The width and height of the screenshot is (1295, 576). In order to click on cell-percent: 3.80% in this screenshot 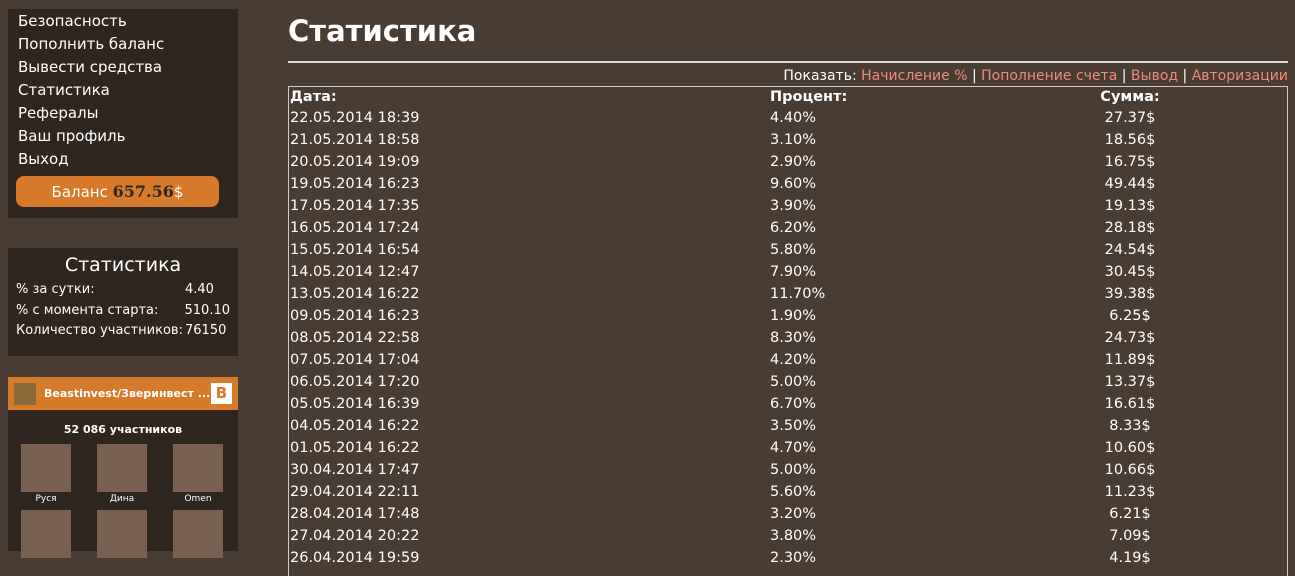, I will do `click(793, 536)`.